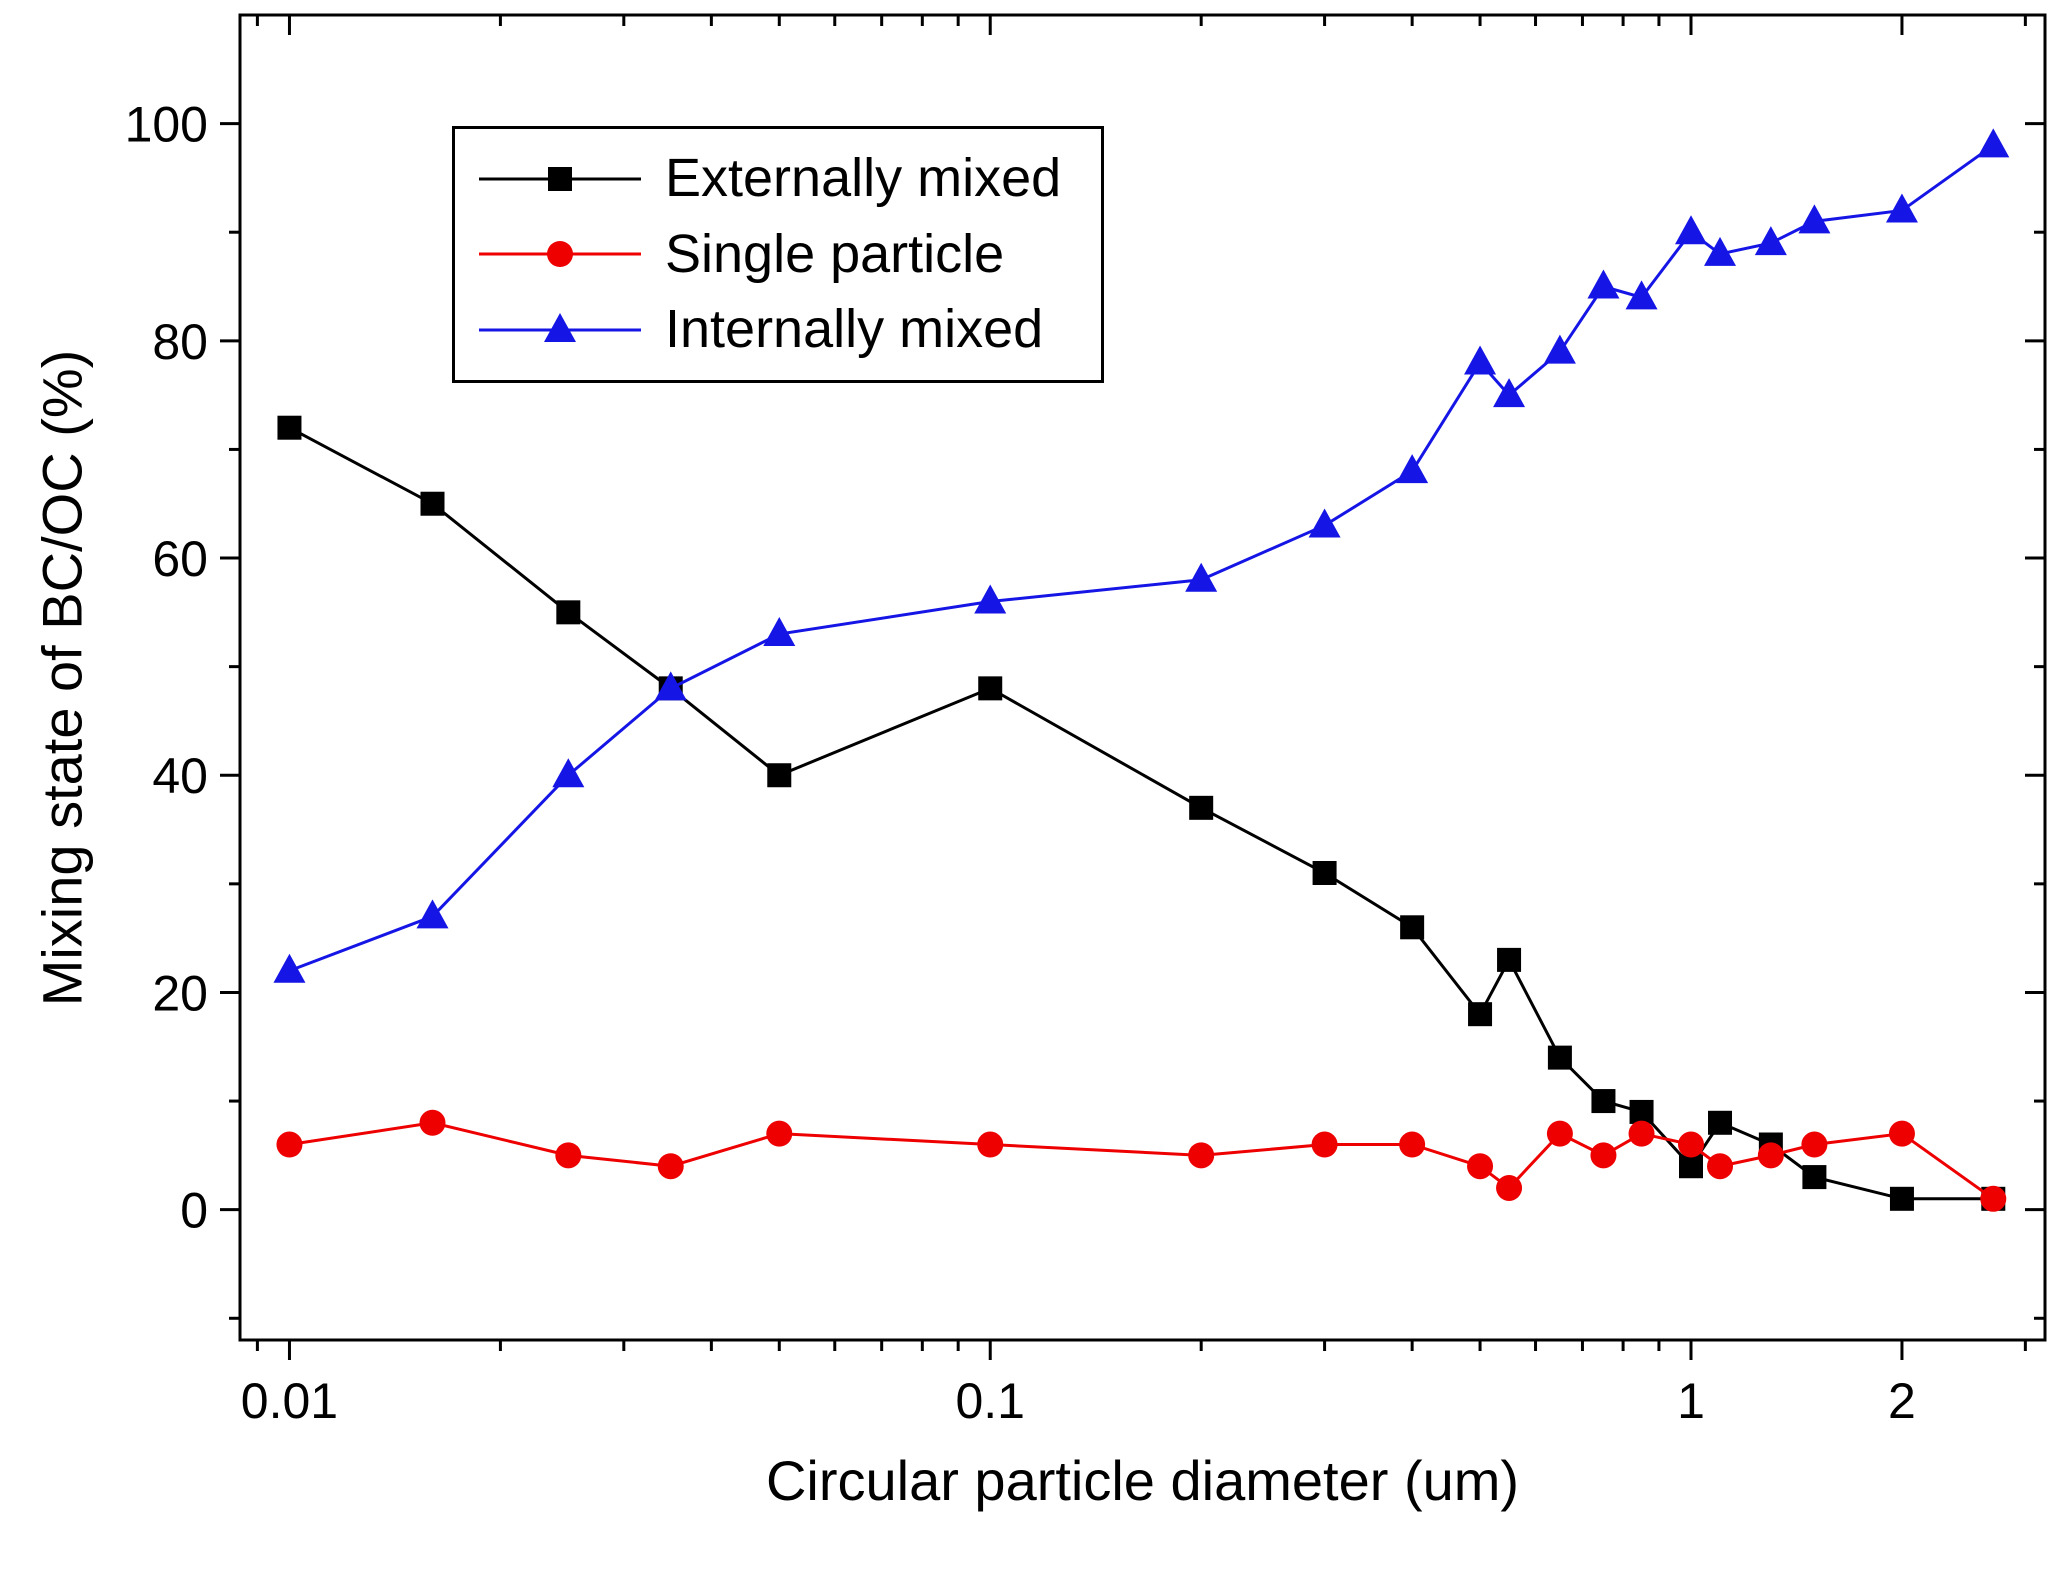  I want to click on square-icon, so click(560, 178).